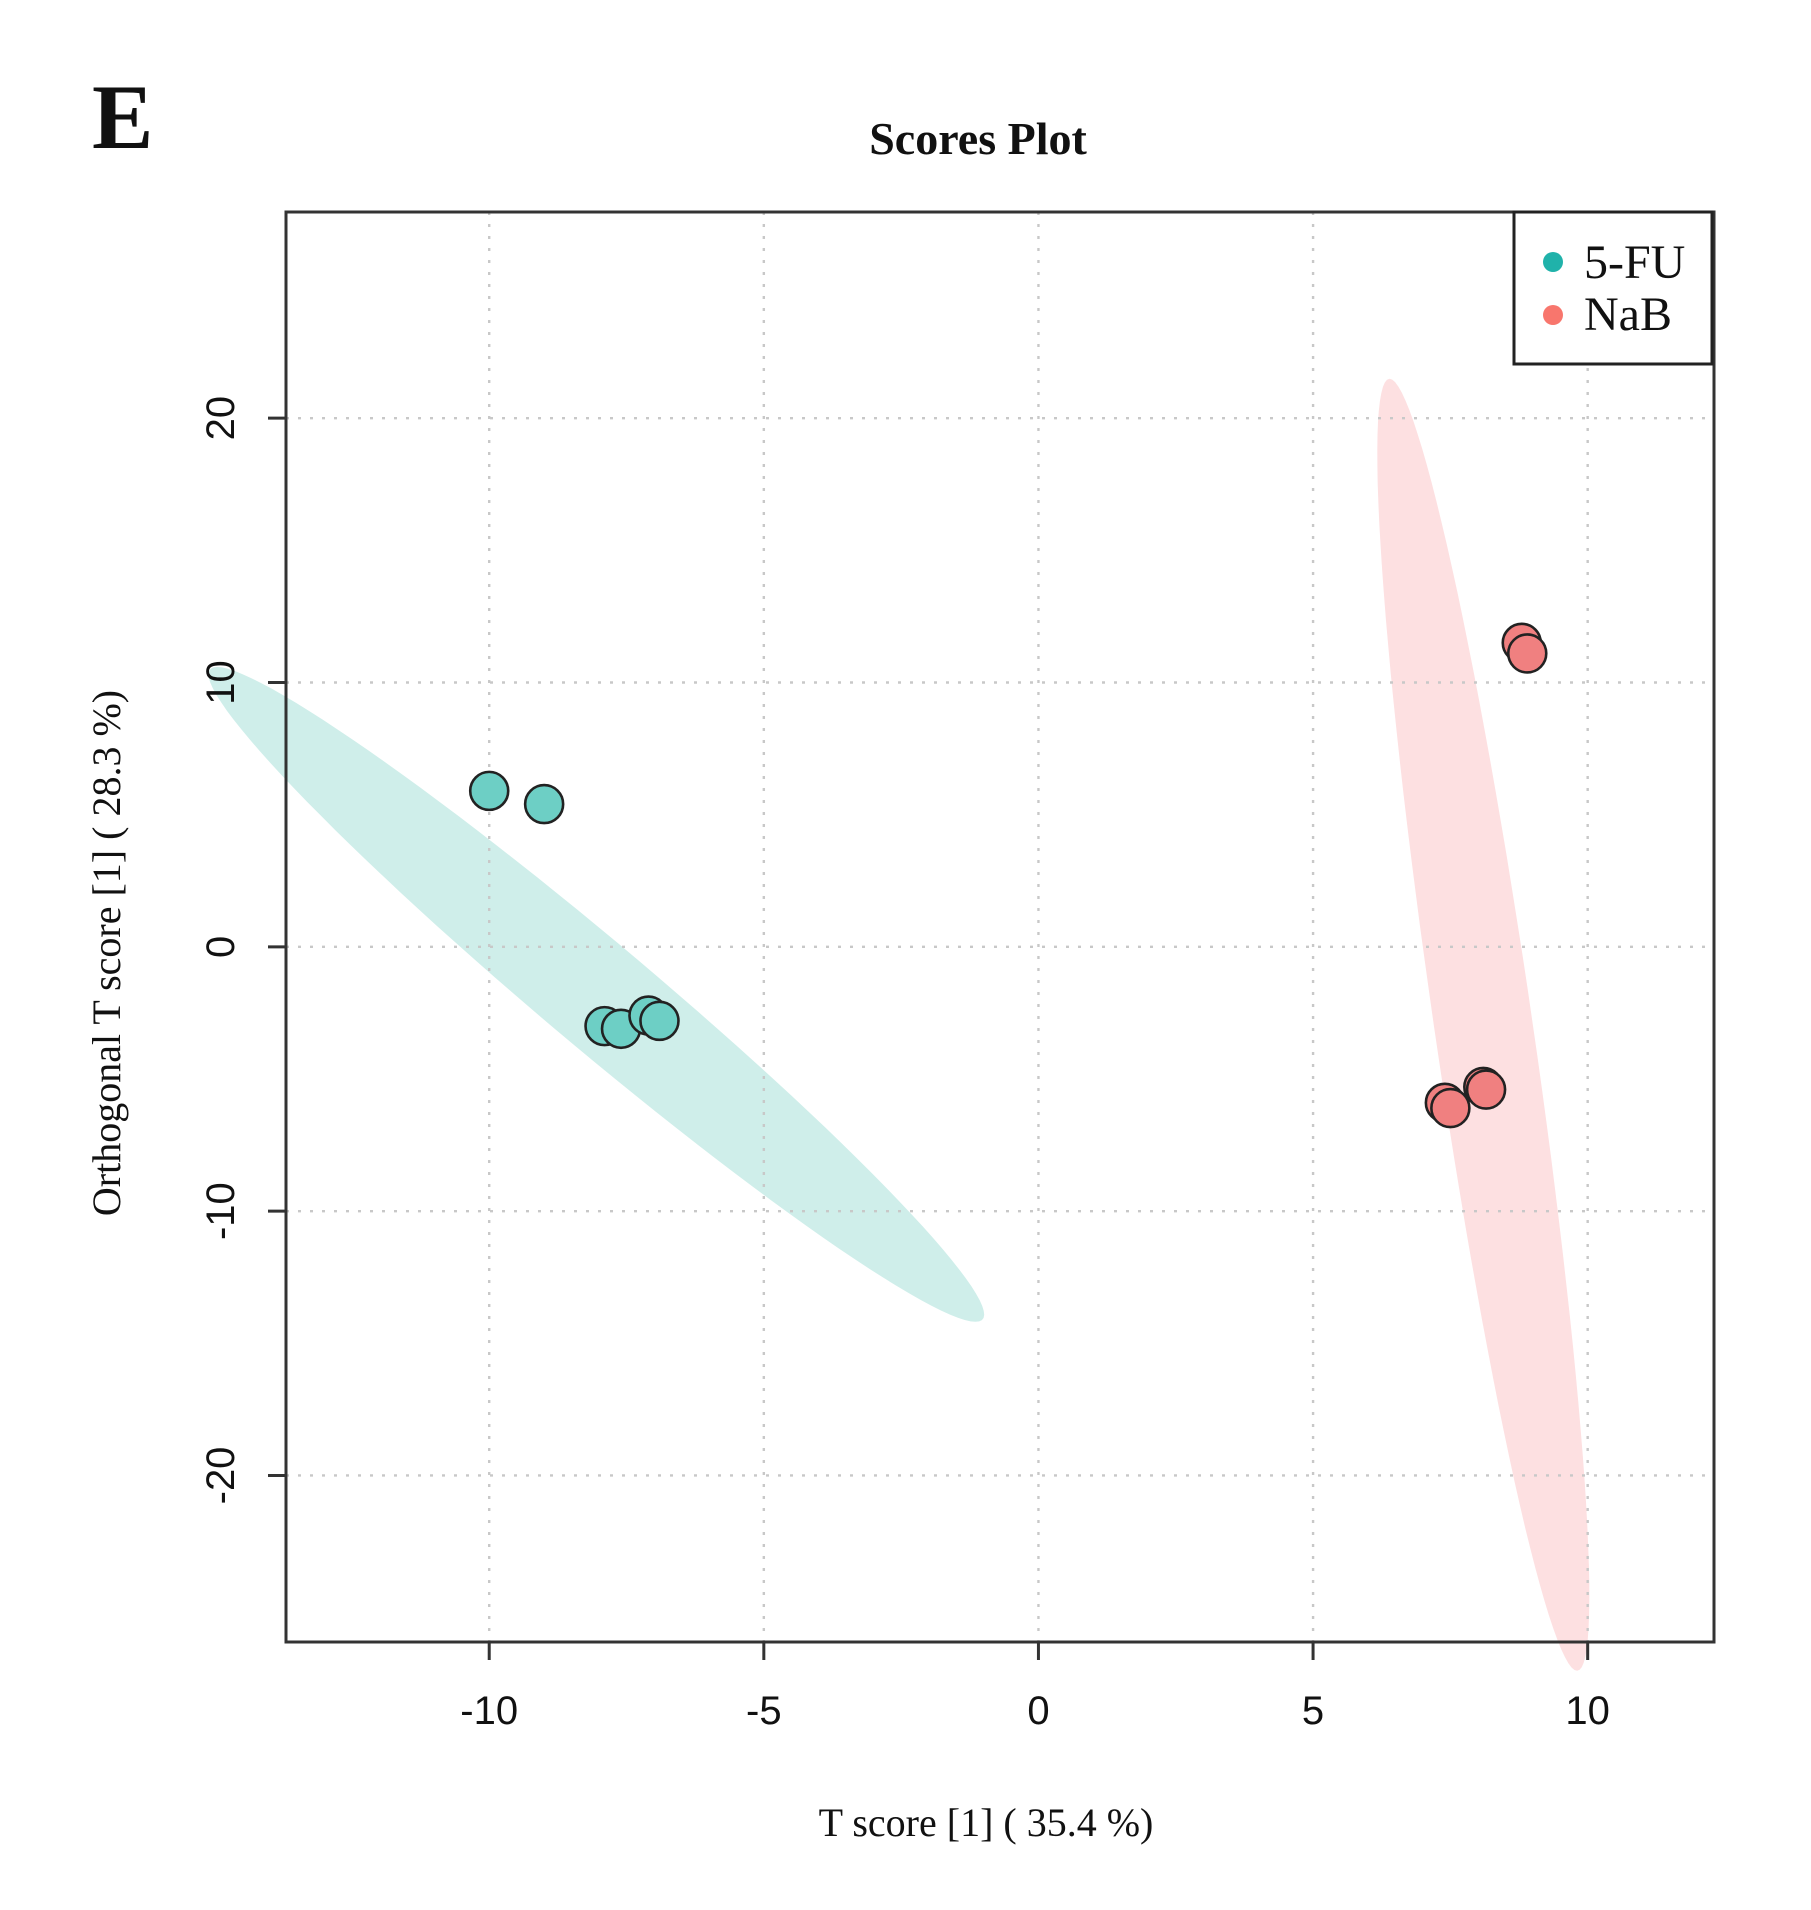  What do you see at coordinates (596, 994) in the screenshot?
I see `ellipse-5fu` at bounding box center [596, 994].